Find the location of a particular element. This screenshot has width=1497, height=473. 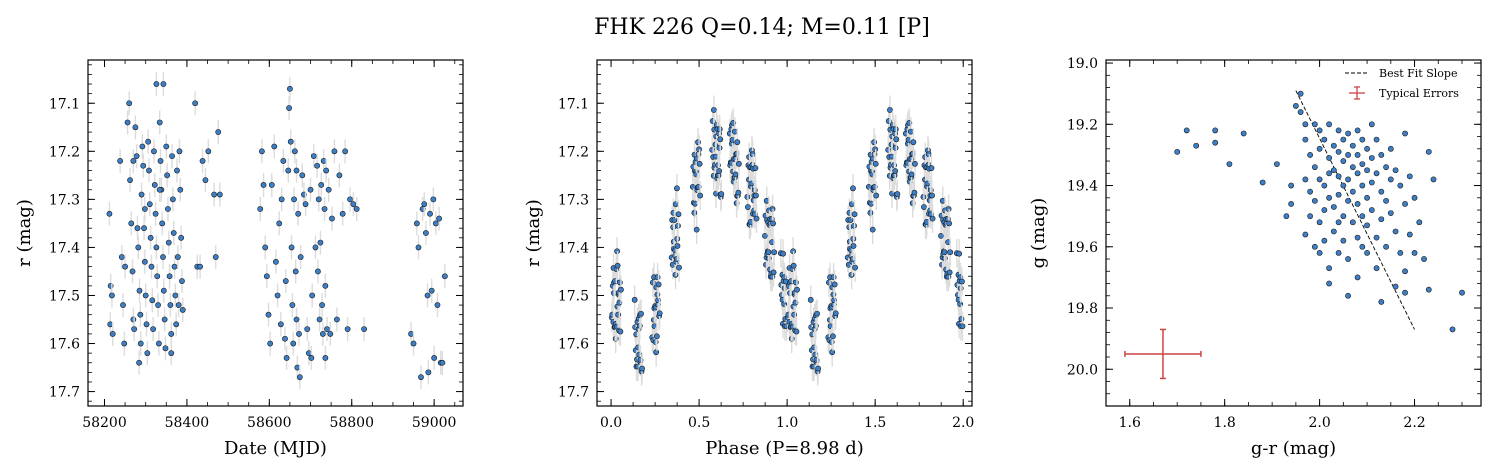

x-tick-label: 58400 is located at coordinates (187, 423).